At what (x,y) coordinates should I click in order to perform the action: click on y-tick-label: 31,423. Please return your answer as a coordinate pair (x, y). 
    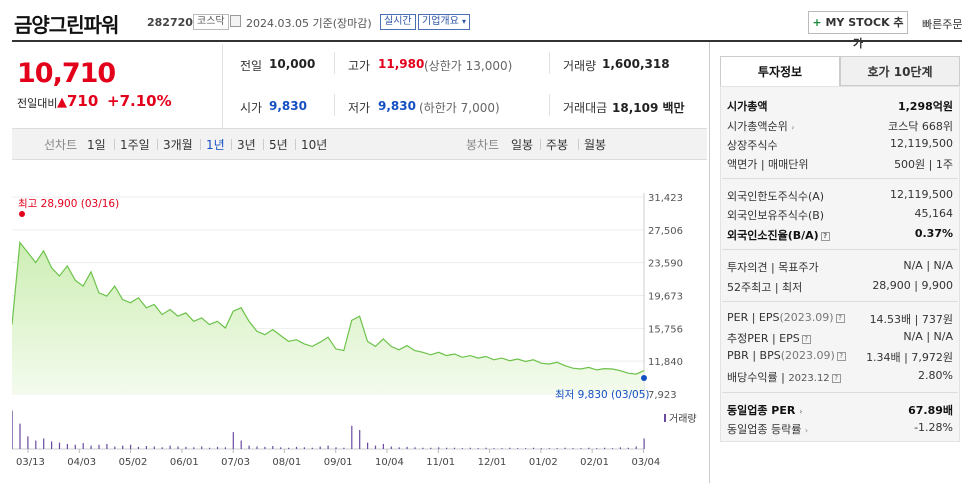
    Looking at the image, I should click on (665, 198).